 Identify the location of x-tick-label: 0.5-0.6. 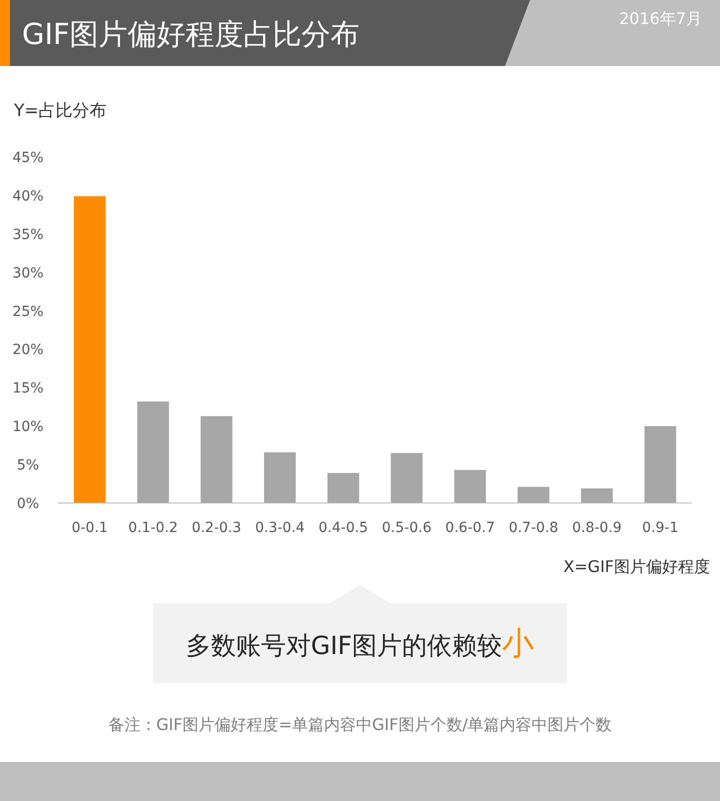
(407, 528).